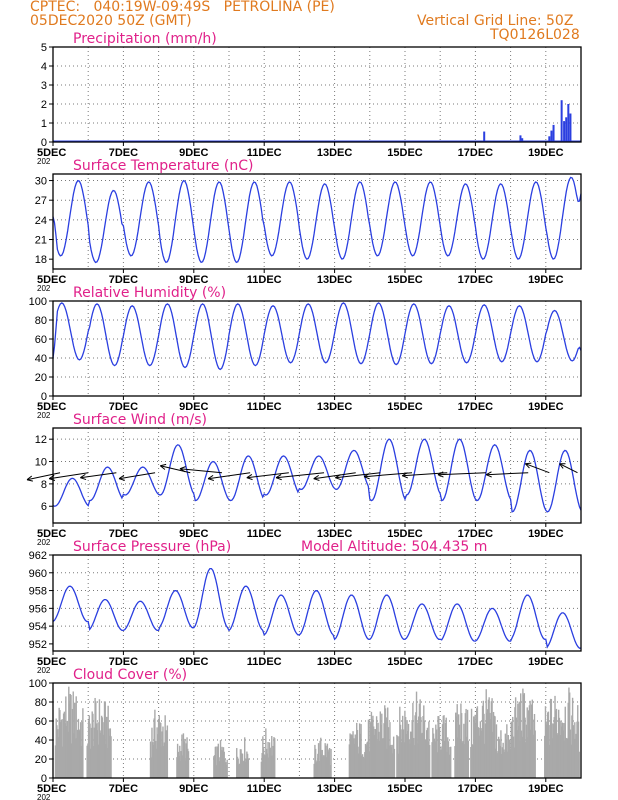  What do you see at coordinates (41, 201) in the screenshot?
I see `y-tick-label: 27` at bounding box center [41, 201].